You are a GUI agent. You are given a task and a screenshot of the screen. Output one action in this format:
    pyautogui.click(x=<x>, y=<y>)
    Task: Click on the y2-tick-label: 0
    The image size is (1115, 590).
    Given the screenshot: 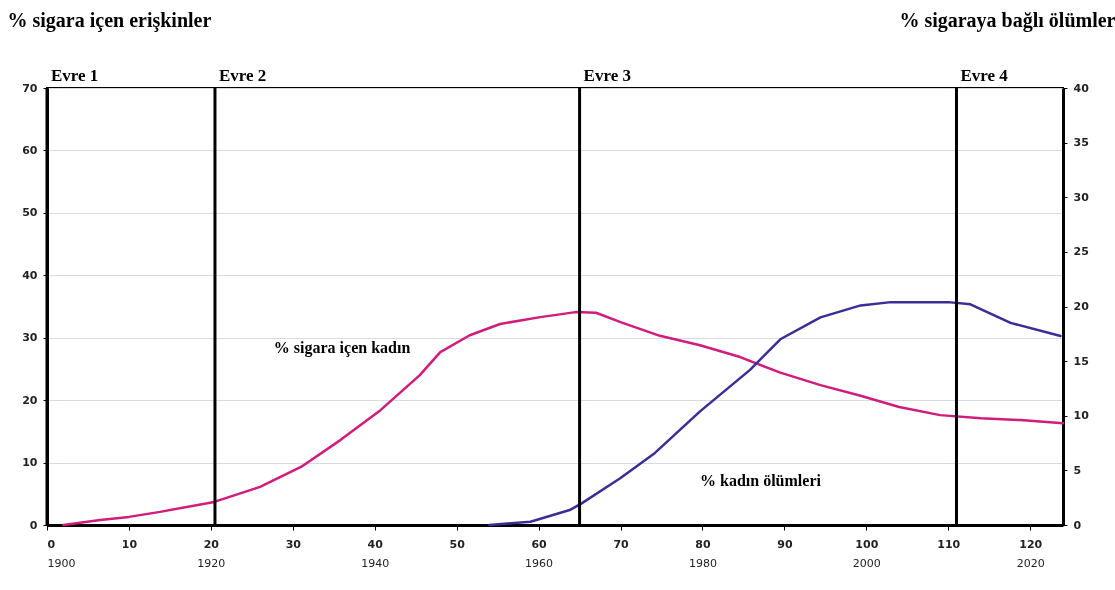 What is the action you would take?
    pyautogui.click(x=1077, y=525)
    